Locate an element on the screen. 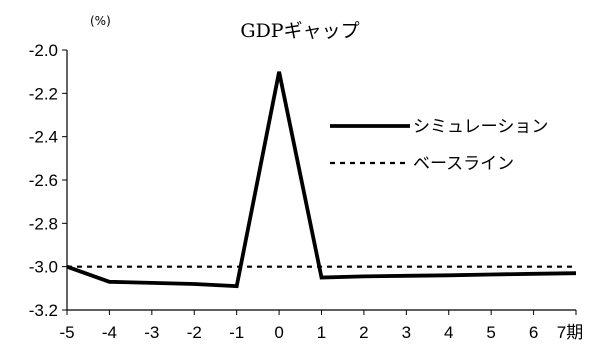  x-tick-label: 0 is located at coordinates (278, 332).